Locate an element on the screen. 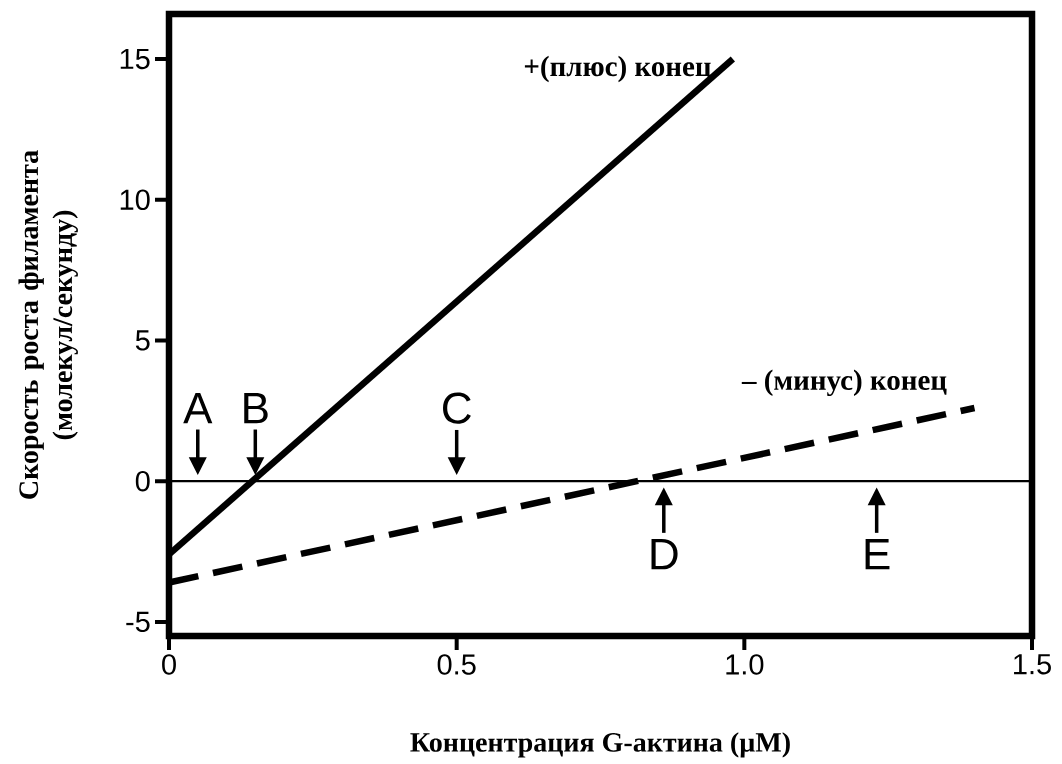 This screenshot has width=1062, height=764. annotation: E is located at coordinates (877, 554).